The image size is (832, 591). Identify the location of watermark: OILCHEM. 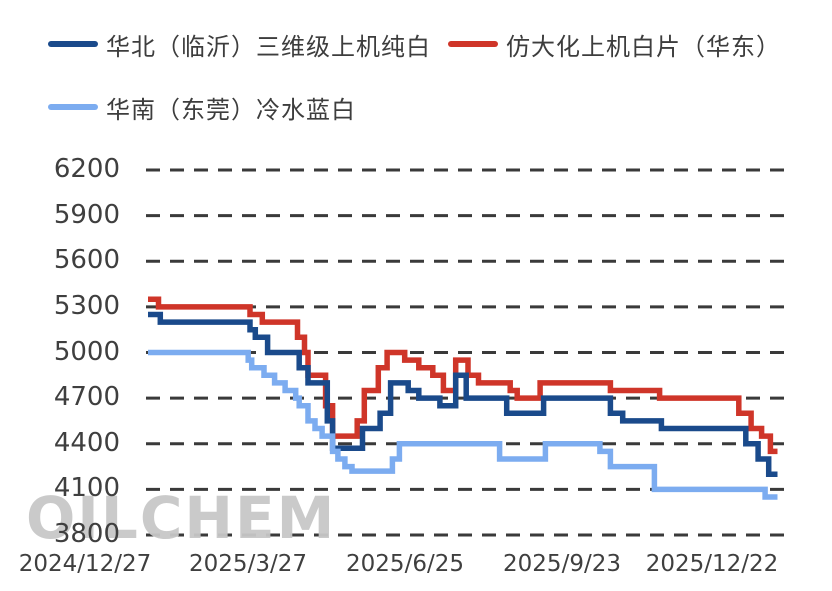
(181, 518).